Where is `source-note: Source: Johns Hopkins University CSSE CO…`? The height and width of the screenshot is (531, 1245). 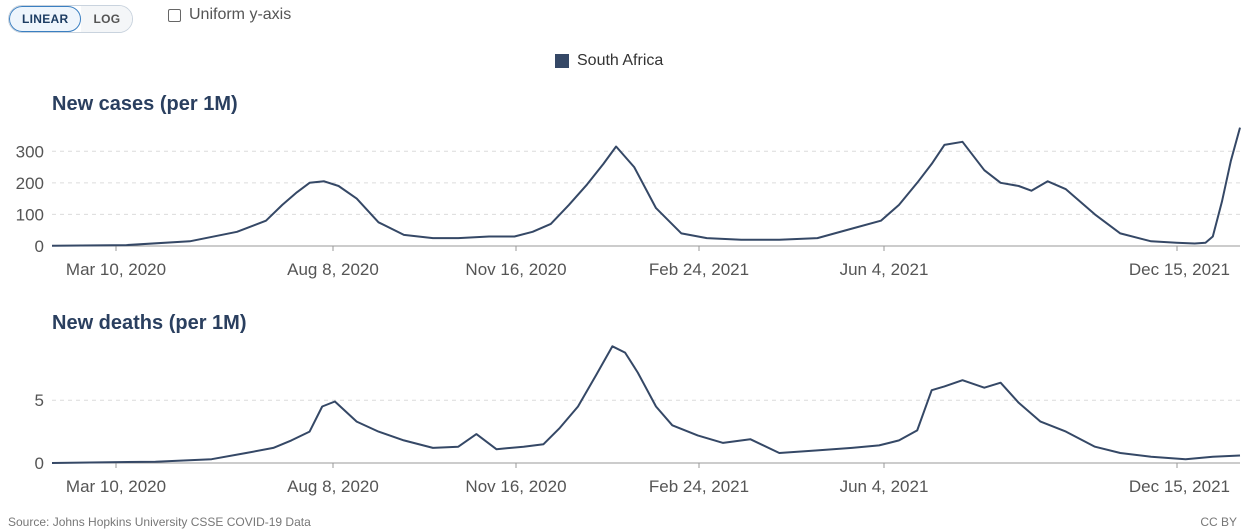
source-note: Source: Johns Hopkins University CSSE CO… is located at coordinates (159, 522).